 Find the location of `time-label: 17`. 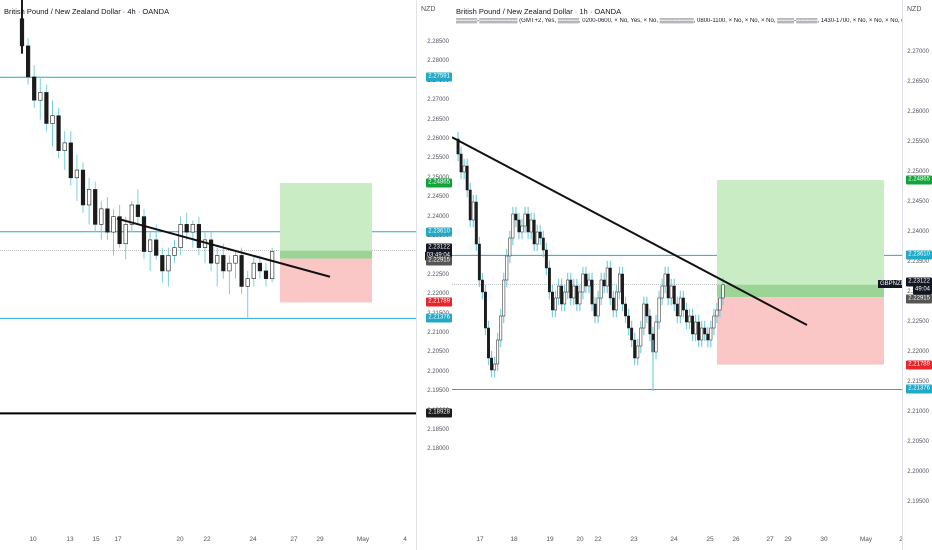

time-label: 17 is located at coordinates (480, 539).